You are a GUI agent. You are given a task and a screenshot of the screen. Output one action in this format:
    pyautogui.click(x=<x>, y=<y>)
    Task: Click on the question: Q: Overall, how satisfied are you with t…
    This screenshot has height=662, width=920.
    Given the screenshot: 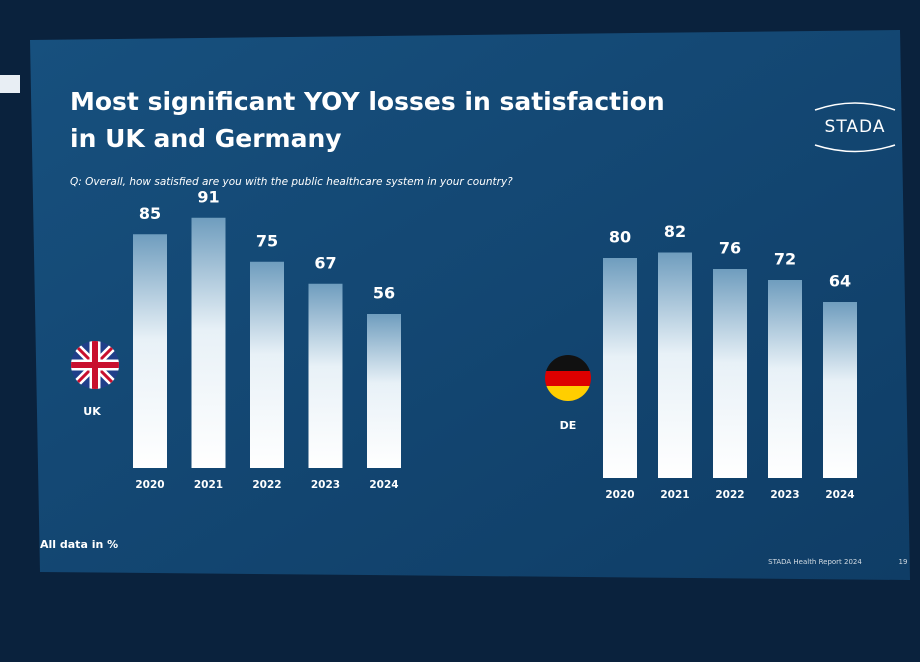 What is the action you would take?
    pyautogui.click(x=291, y=182)
    